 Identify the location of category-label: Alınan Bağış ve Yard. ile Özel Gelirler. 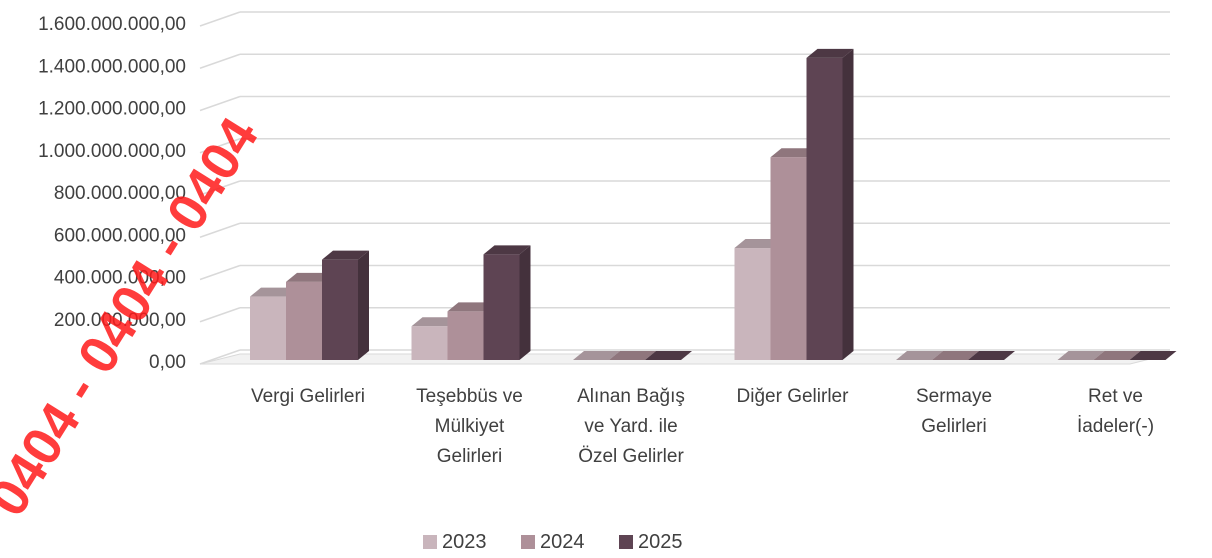
(631, 426).